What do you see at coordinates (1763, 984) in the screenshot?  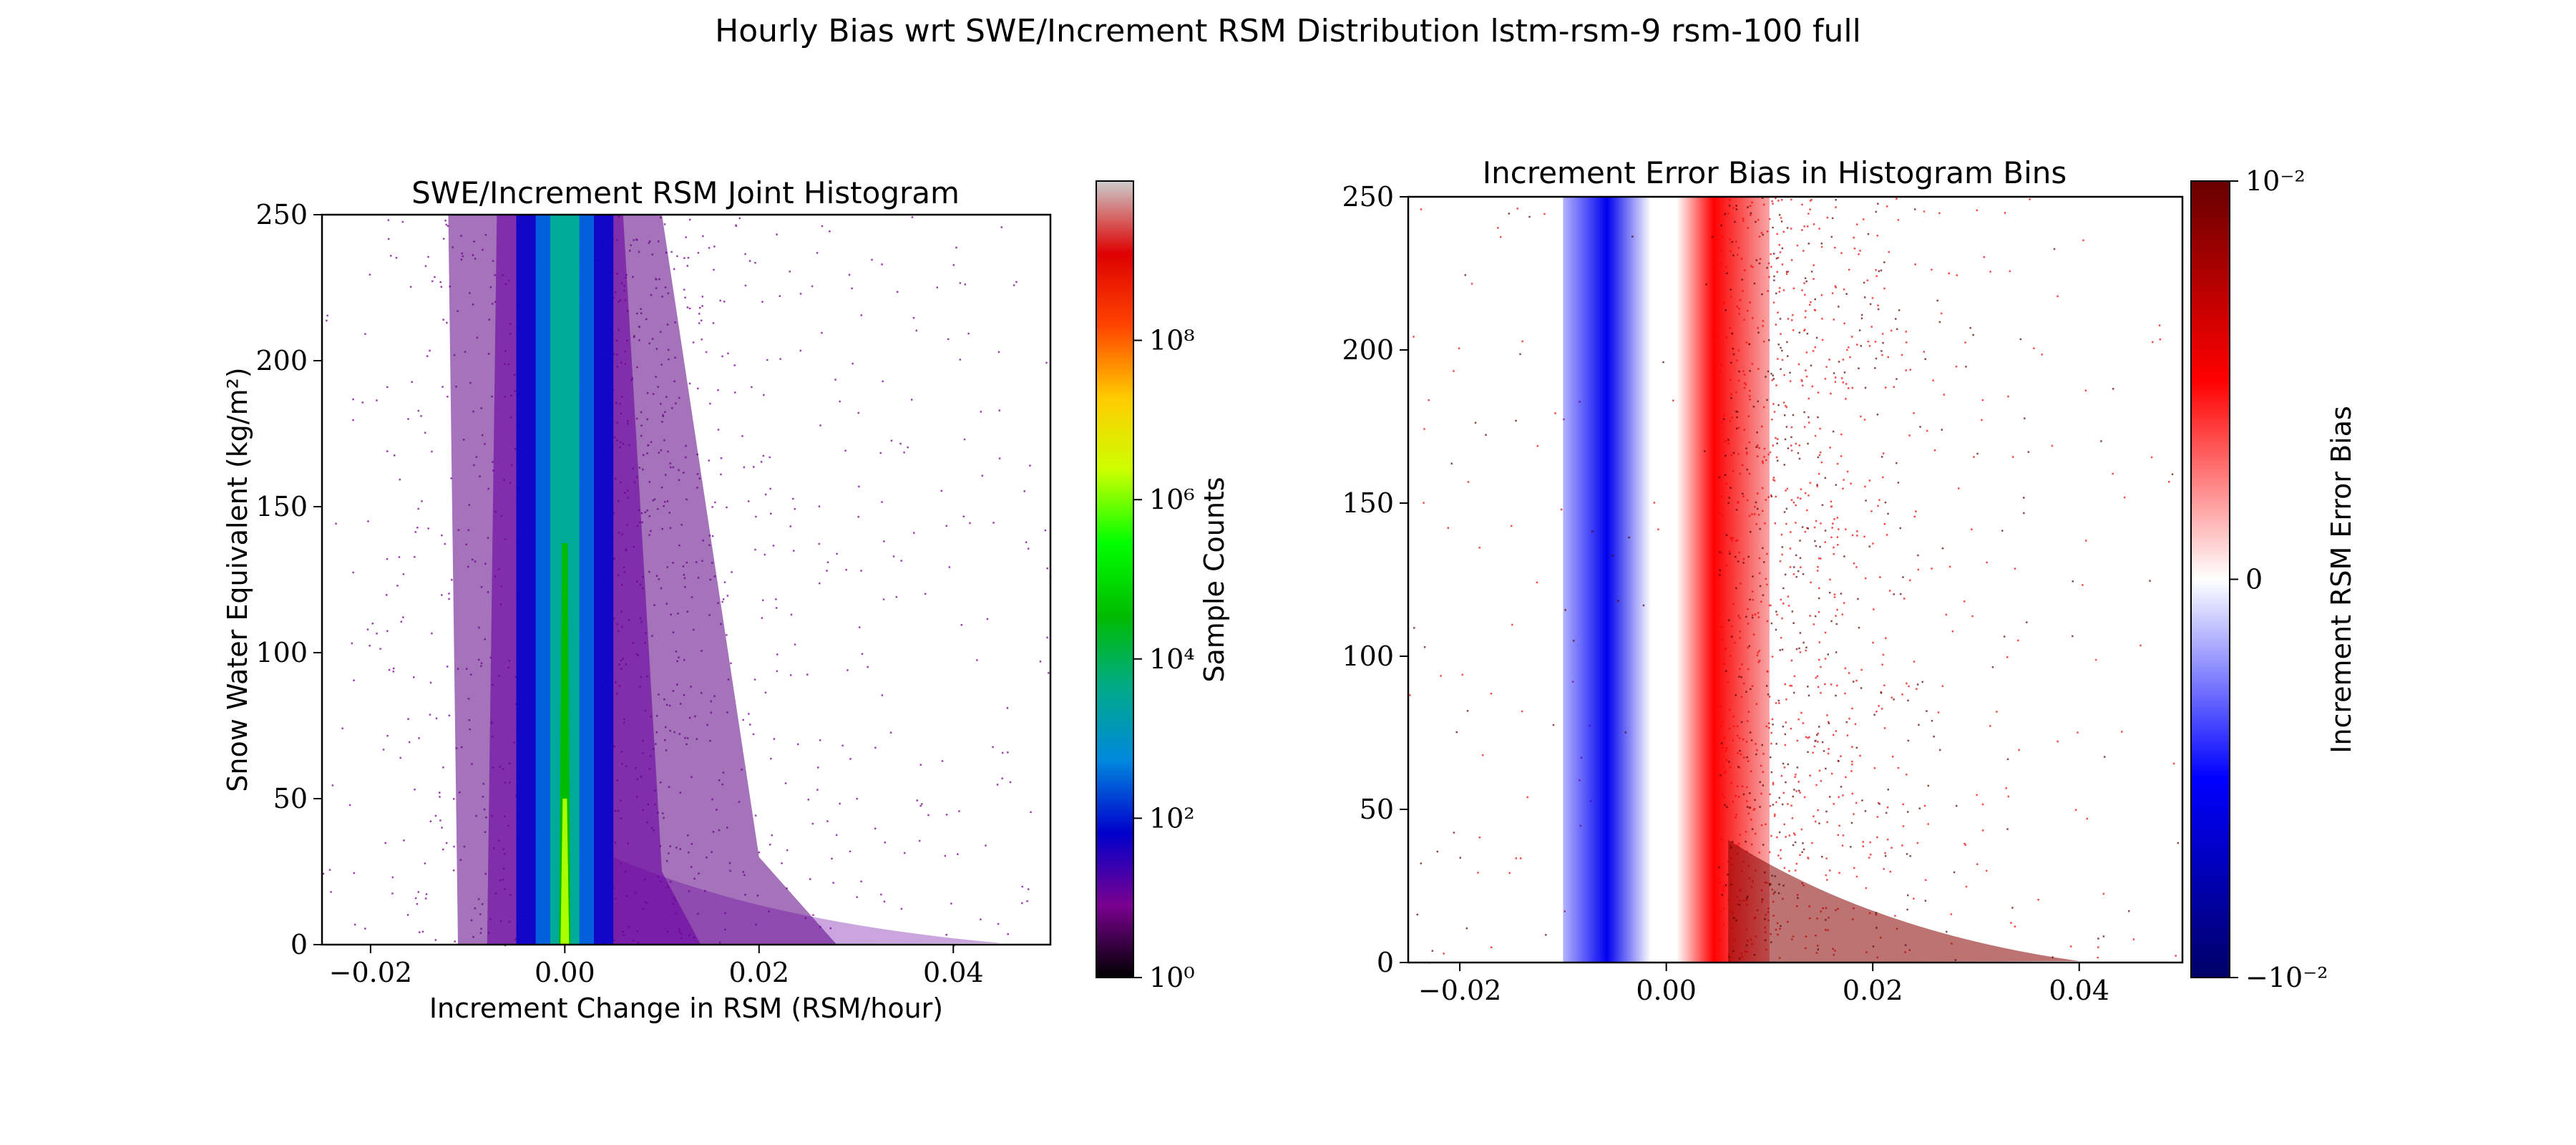 I see `bias-x-ticks: −0.02 0.00 0.02 0.04` at bounding box center [1763, 984].